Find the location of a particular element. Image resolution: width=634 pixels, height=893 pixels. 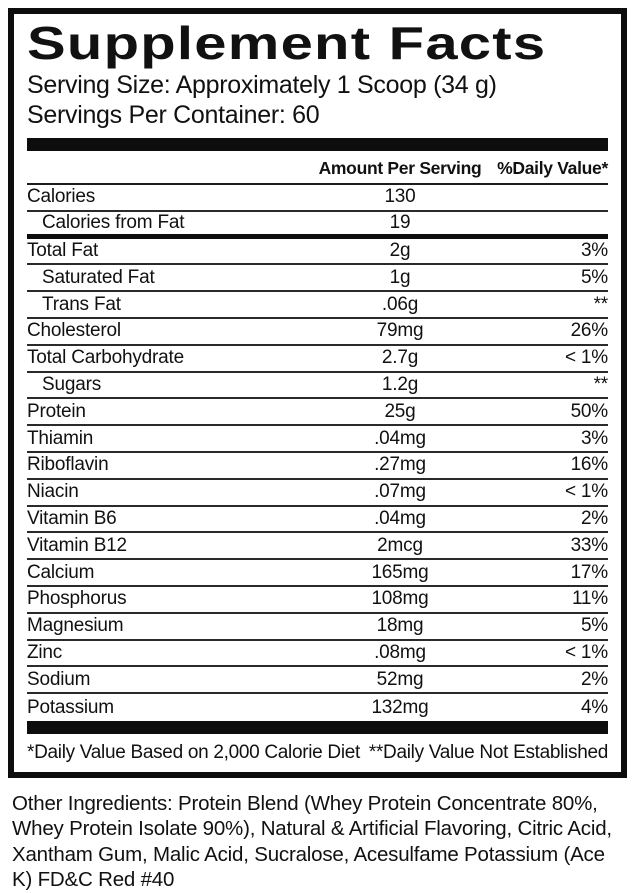

nutrient-row: Saturated Fat 1g 5% is located at coordinates (317, 279).